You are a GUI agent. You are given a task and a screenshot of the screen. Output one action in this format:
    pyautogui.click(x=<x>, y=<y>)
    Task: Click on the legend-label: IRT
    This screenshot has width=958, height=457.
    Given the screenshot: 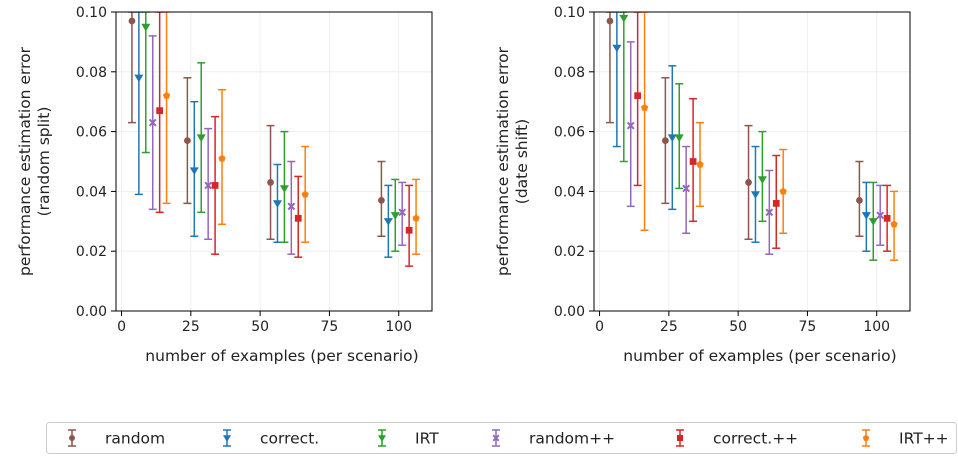 What is the action you would take?
    pyautogui.click(x=427, y=439)
    